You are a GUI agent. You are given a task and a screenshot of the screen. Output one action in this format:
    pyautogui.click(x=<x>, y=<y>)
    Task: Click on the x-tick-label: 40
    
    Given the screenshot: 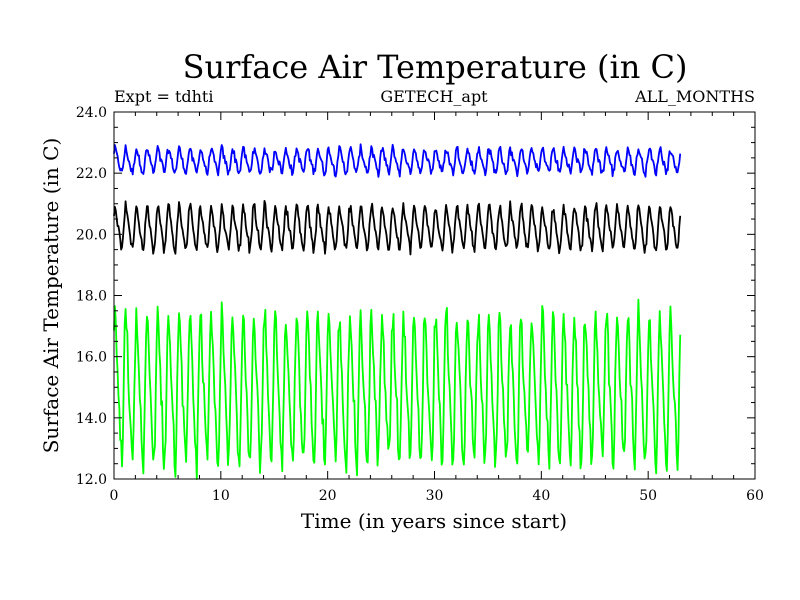 What is the action you would take?
    pyautogui.click(x=541, y=496)
    